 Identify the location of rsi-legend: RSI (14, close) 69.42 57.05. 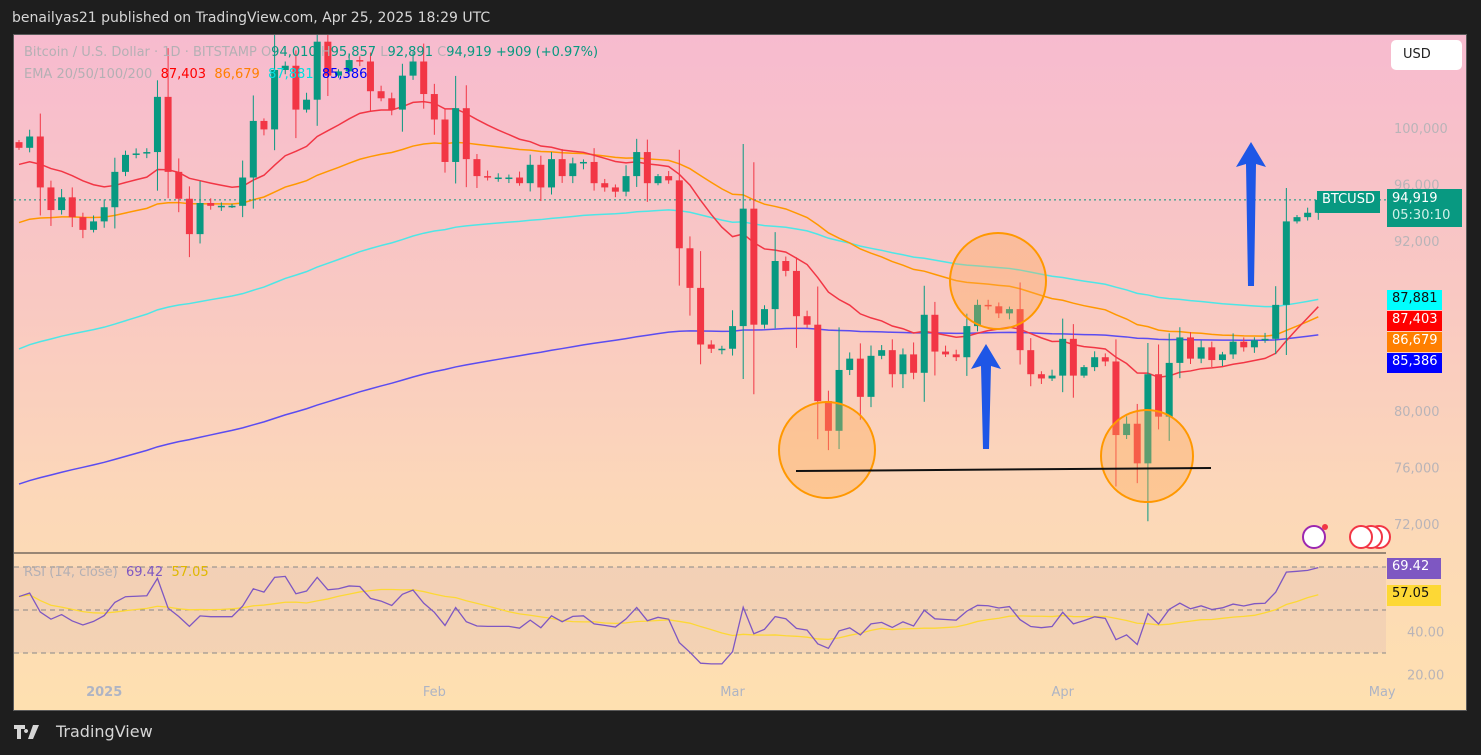
(116, 572).